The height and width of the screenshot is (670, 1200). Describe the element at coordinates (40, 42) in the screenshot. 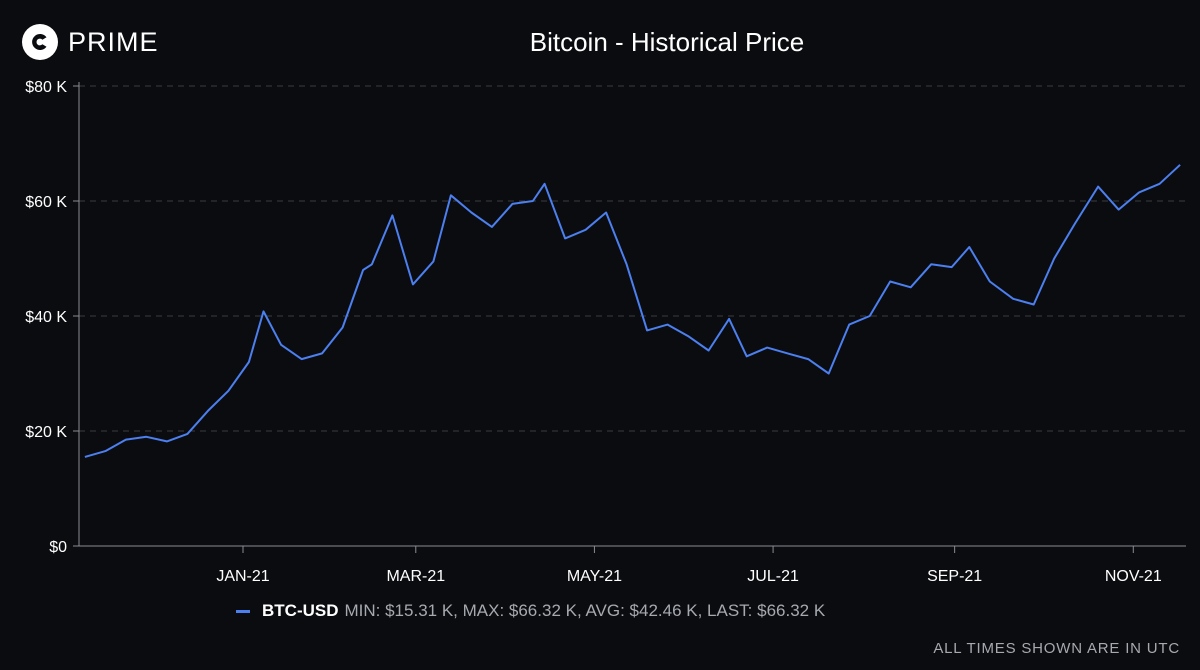

I see `coinbase-prime-logo-icon` at that location.